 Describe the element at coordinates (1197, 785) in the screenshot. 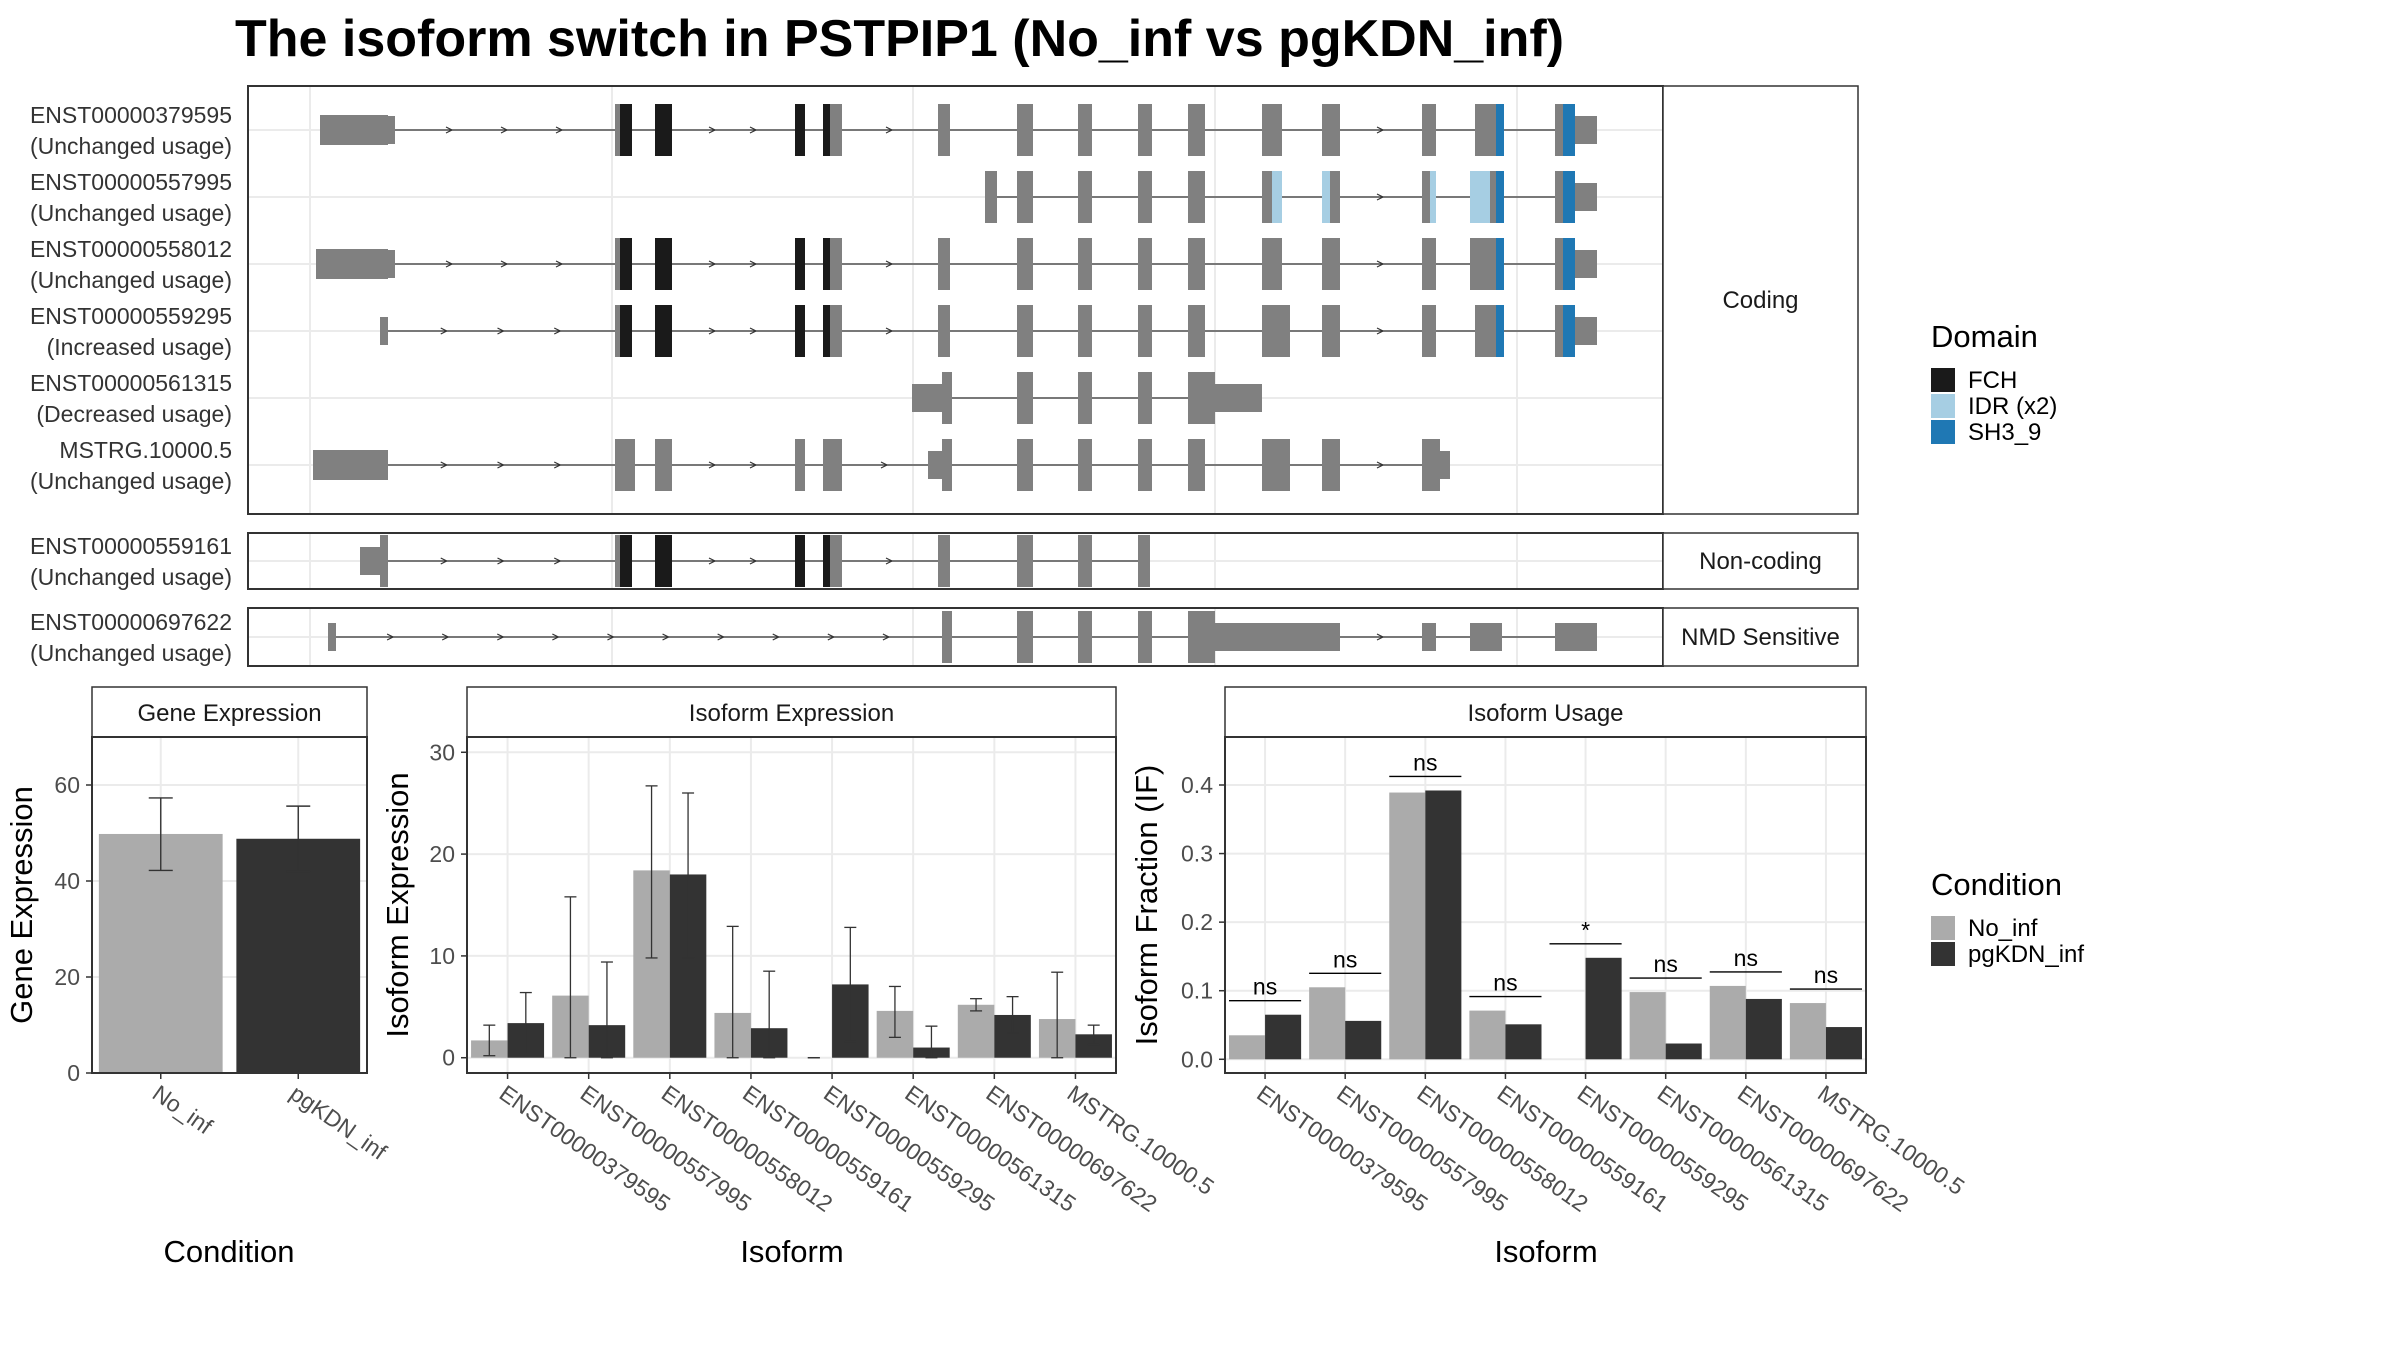

I see `y-tick-label: 0.4` at that location.